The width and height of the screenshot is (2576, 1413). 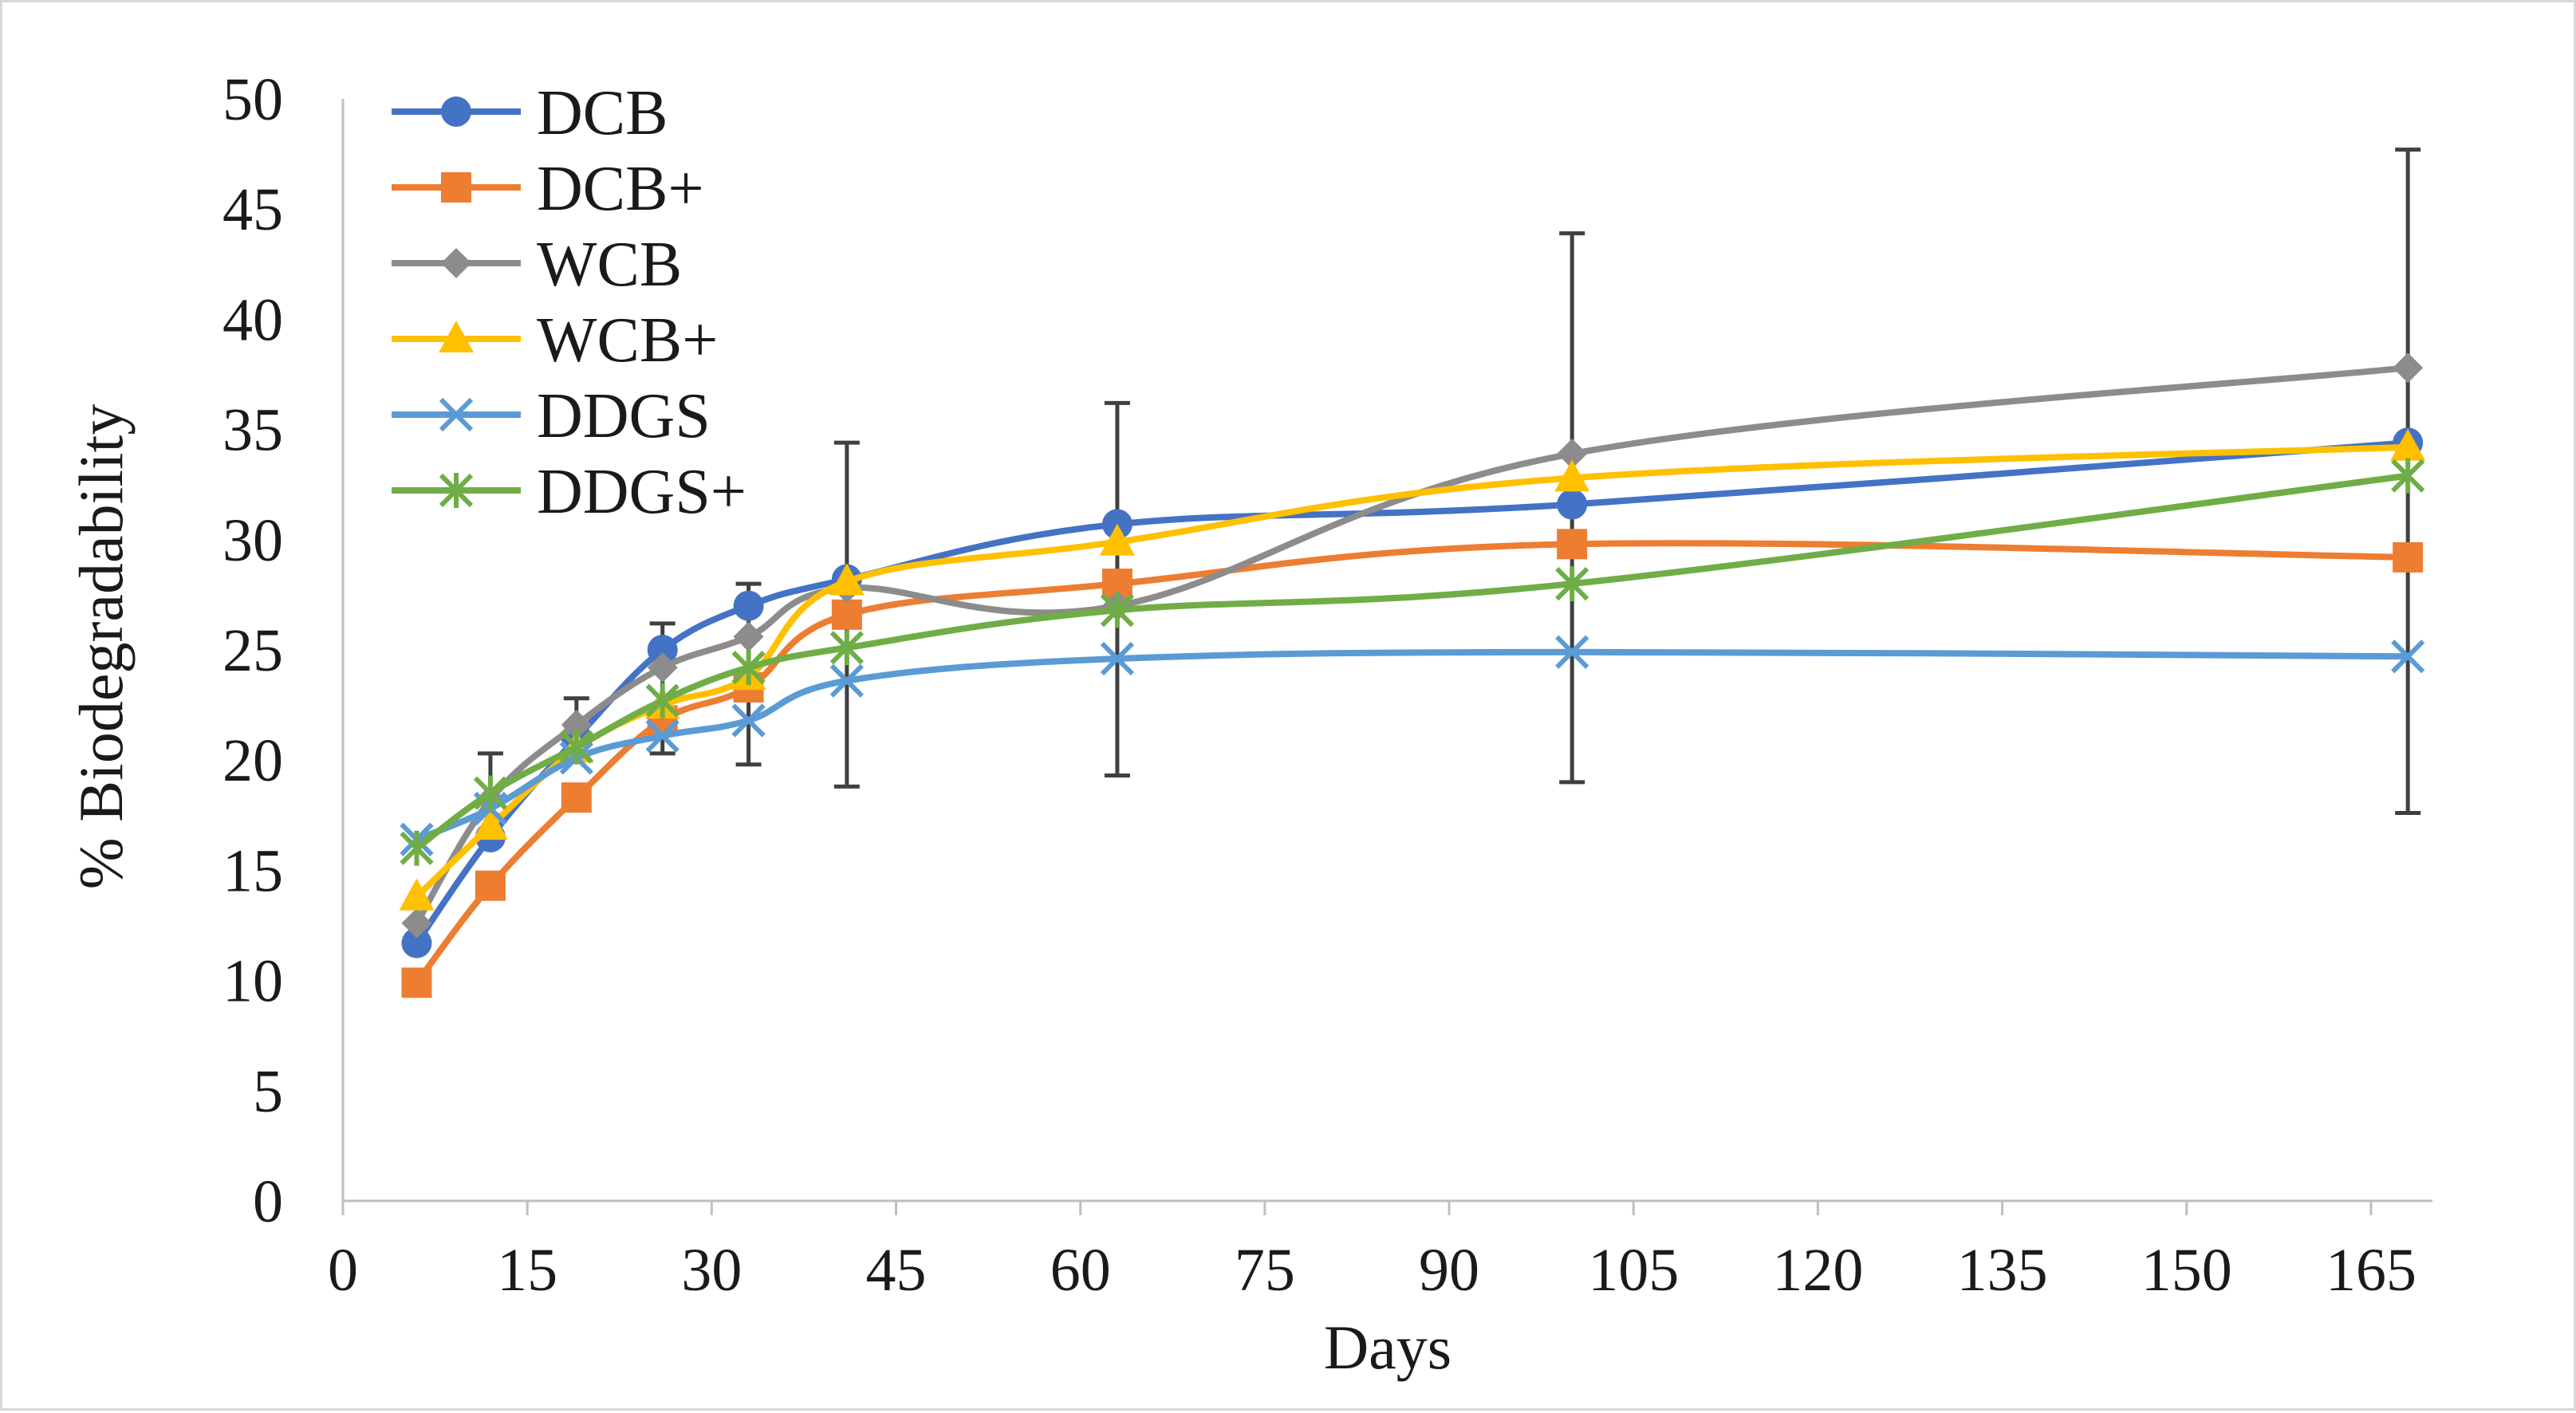 I want to click on y-tick-label: 30, so click(x=253, y=540).